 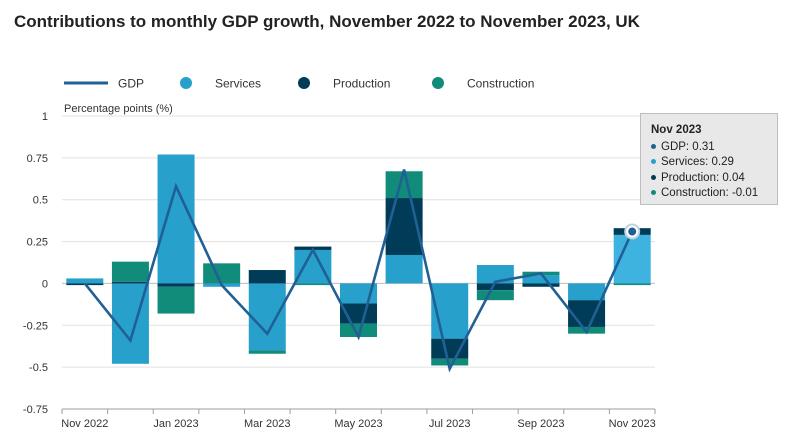 What do you see at coordinates (703, 177) in the screenshot?
I see `tooltip-production-text: Production: 0.04` at bounding box center [703, 177].